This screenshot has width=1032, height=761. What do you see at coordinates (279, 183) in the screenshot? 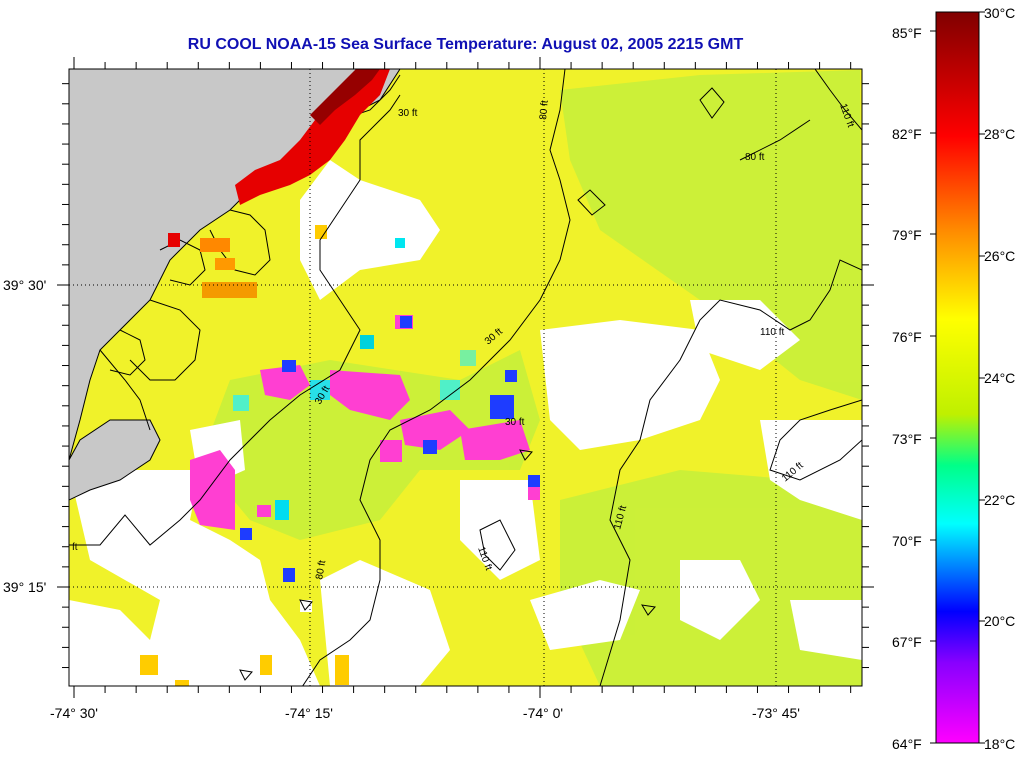
I see `warm-sst-coastal` at bounding box center [279, 183].